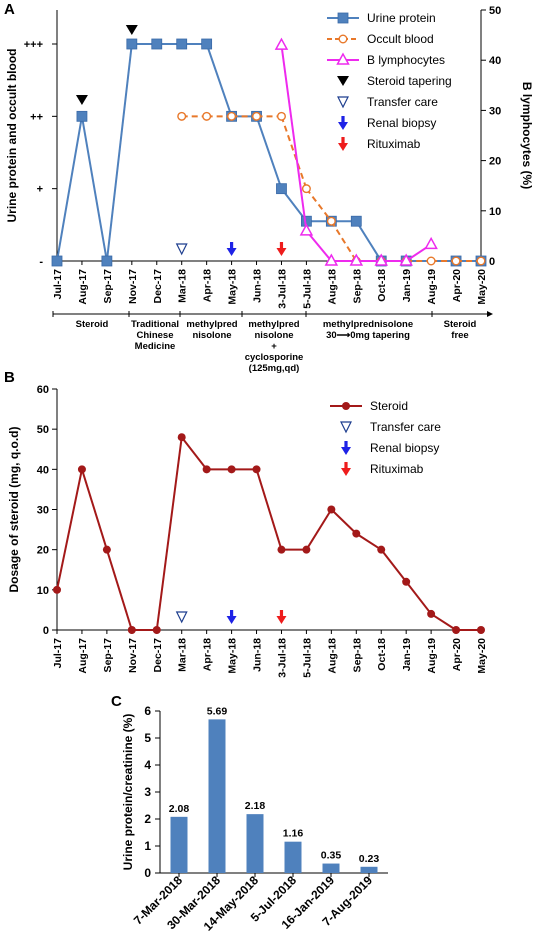 This screenshot has width=536, height=947. I want to click on y-tick-label: +++, so click(33, 45).